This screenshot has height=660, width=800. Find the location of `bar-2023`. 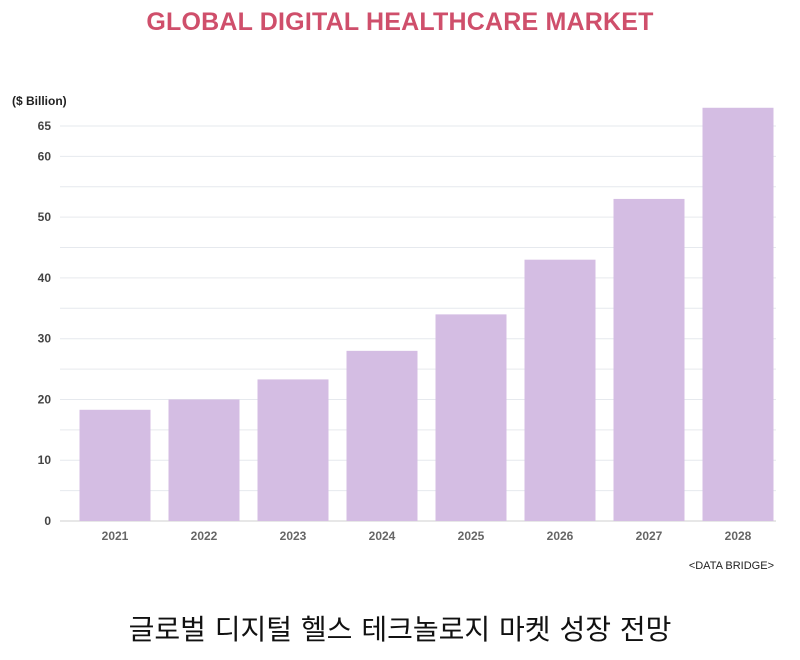

bar-2023 is located at coordinates (293, 450).